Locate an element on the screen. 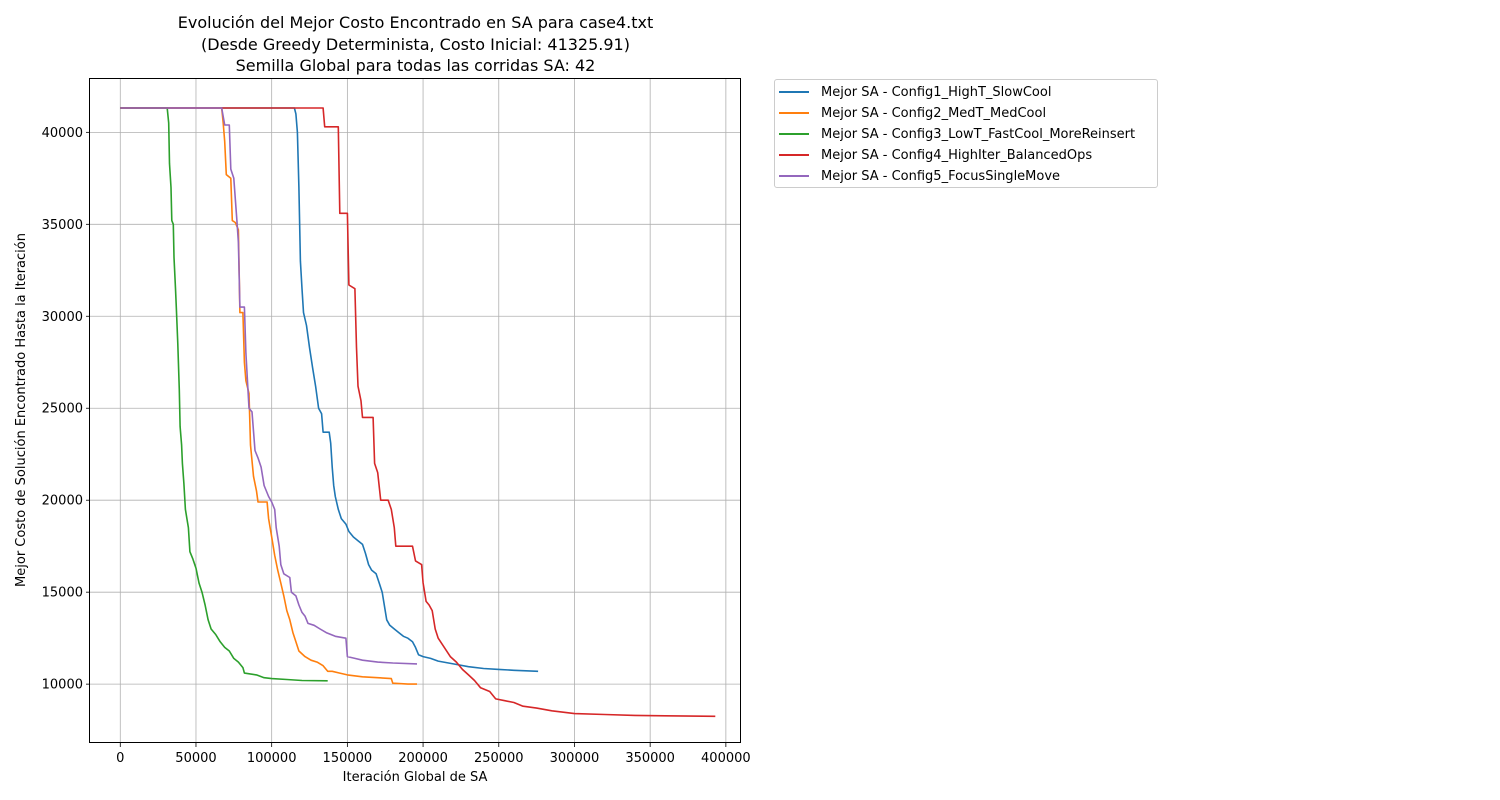 Image resolution: width=1500 pixels, height=800 pixels. y-tick-label: 30000 is located at coordinates (62, 317).